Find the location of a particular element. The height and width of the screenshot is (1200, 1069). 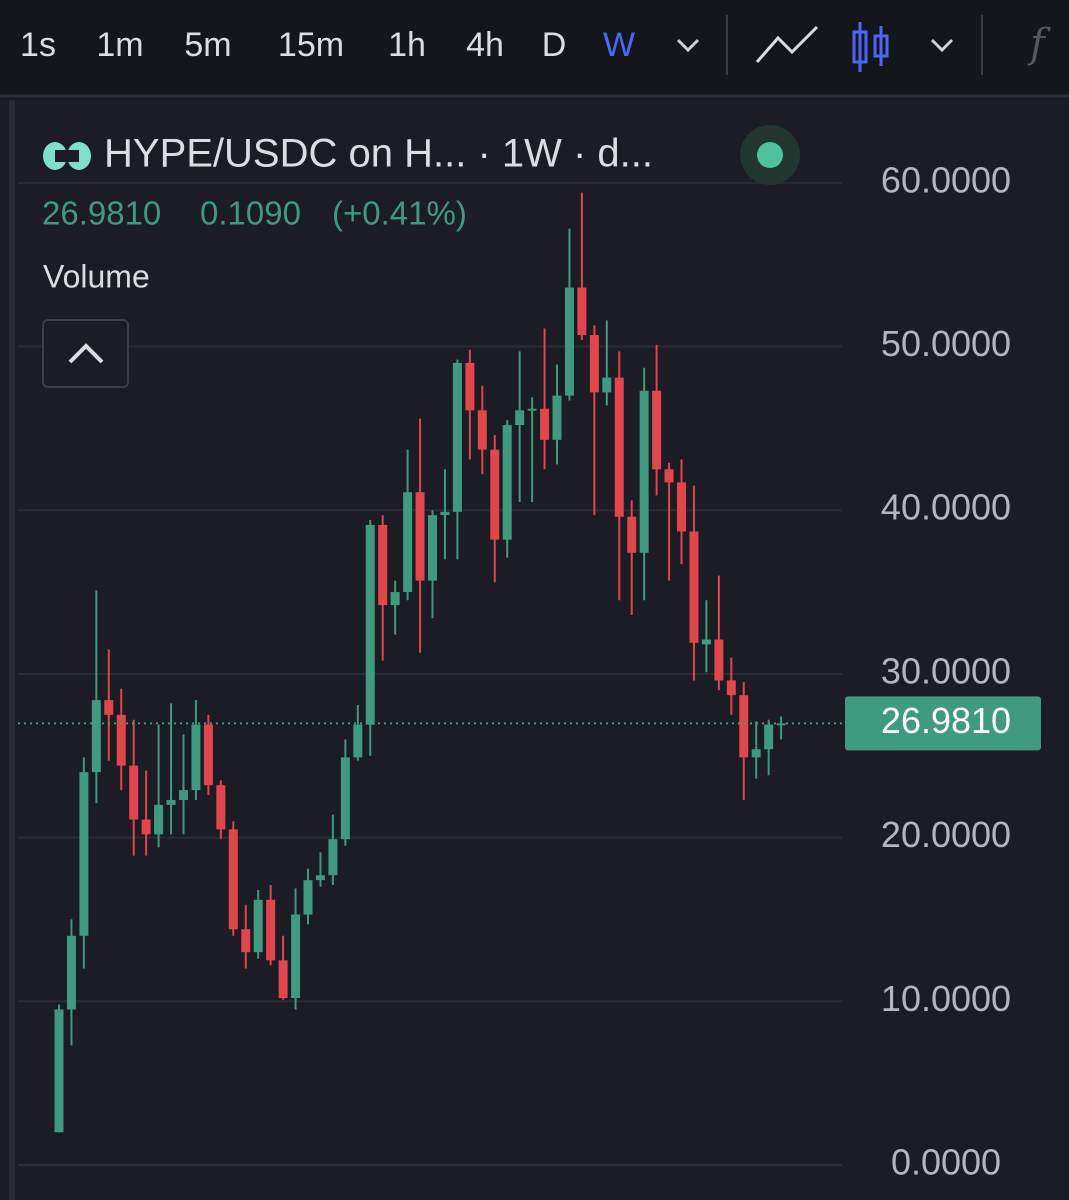

collapse-button is located at coordinates (85, 353).